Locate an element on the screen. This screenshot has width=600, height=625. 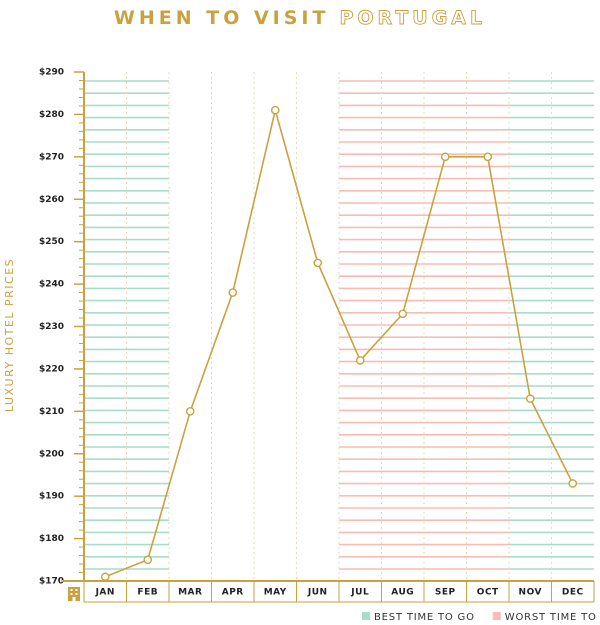
y-tick-label: $280 is located at coordinates (51, 115).